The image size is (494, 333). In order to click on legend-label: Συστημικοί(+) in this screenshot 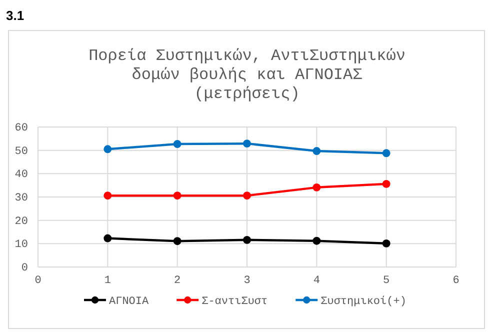, I will do `click(363, 301)`.